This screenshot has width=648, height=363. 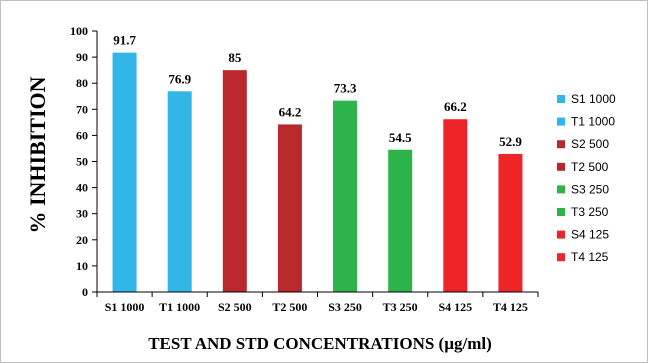 I want to click on y-tick-label: 20, so click(x=82, y=240).